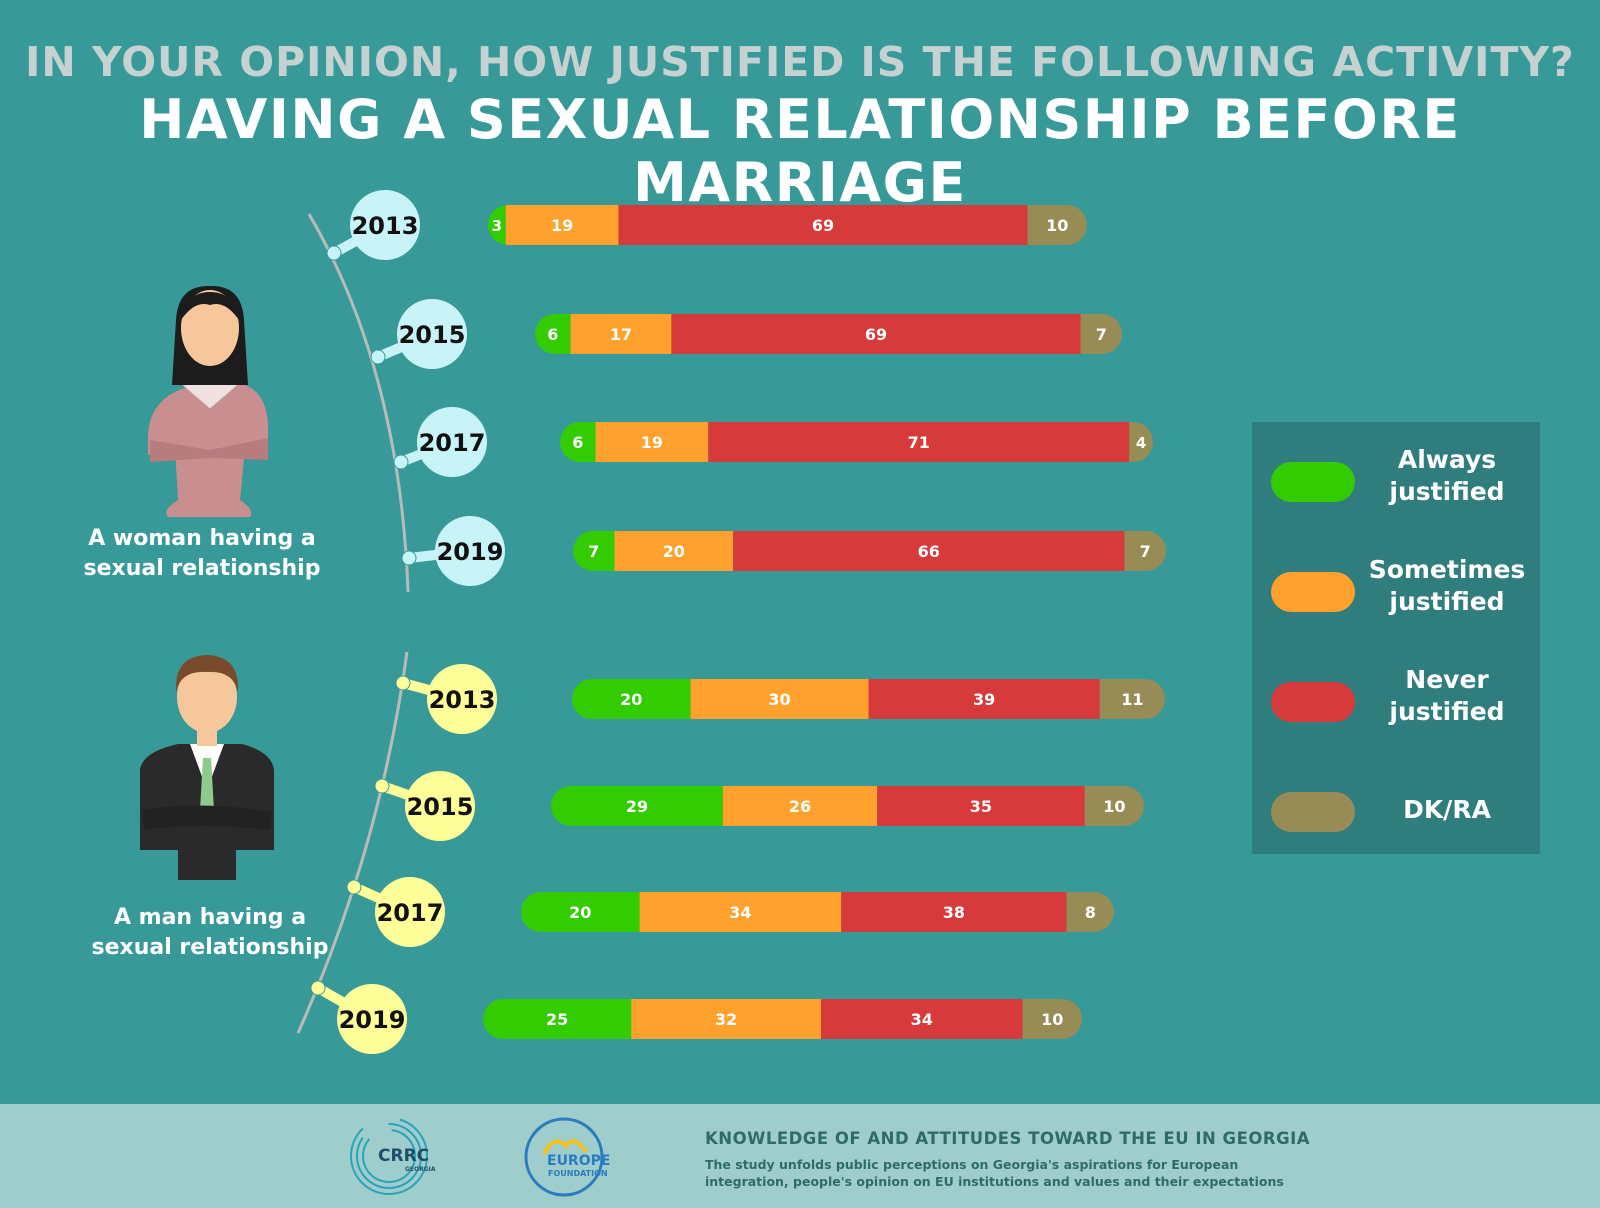 This screenshot has width=1600, height=1208. I want to click on woman-segment-2013-s0, so click(497, 225).